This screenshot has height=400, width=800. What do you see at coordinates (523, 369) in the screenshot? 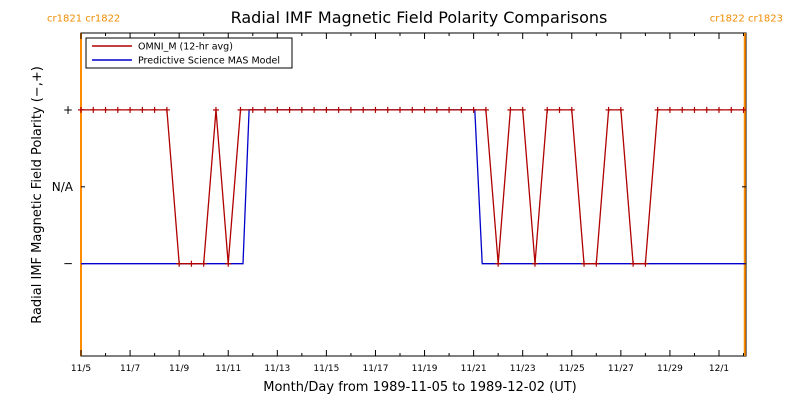
I see `x-tick-label: 11/23` at bounding box center [523, 369].